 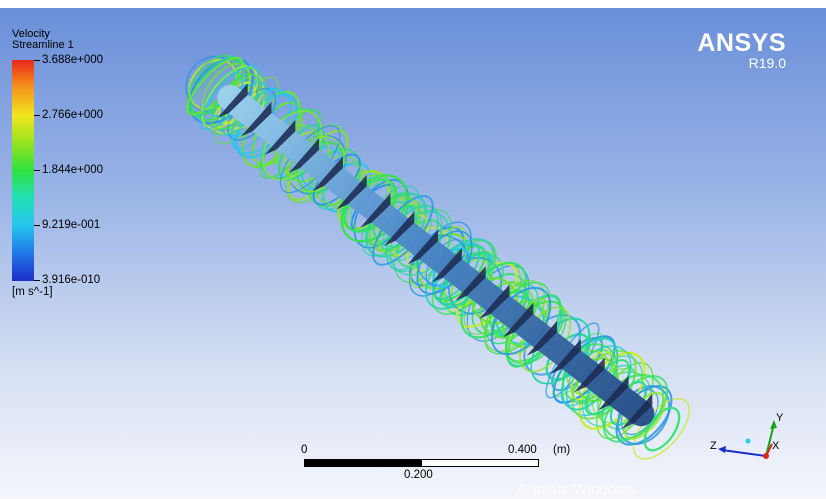 I want to click on axis-z-label: Z, so click(x=713, y=446).